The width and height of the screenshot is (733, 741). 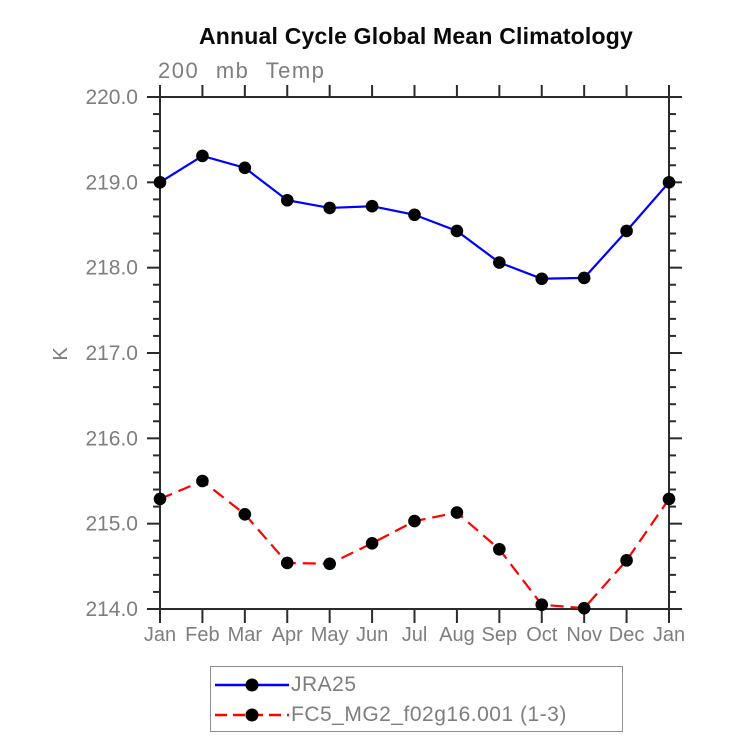 What do you see at coordinates (416, 685) in the screenshot?
I see `legend-item: JRA25` at bounding box center [416, 685].